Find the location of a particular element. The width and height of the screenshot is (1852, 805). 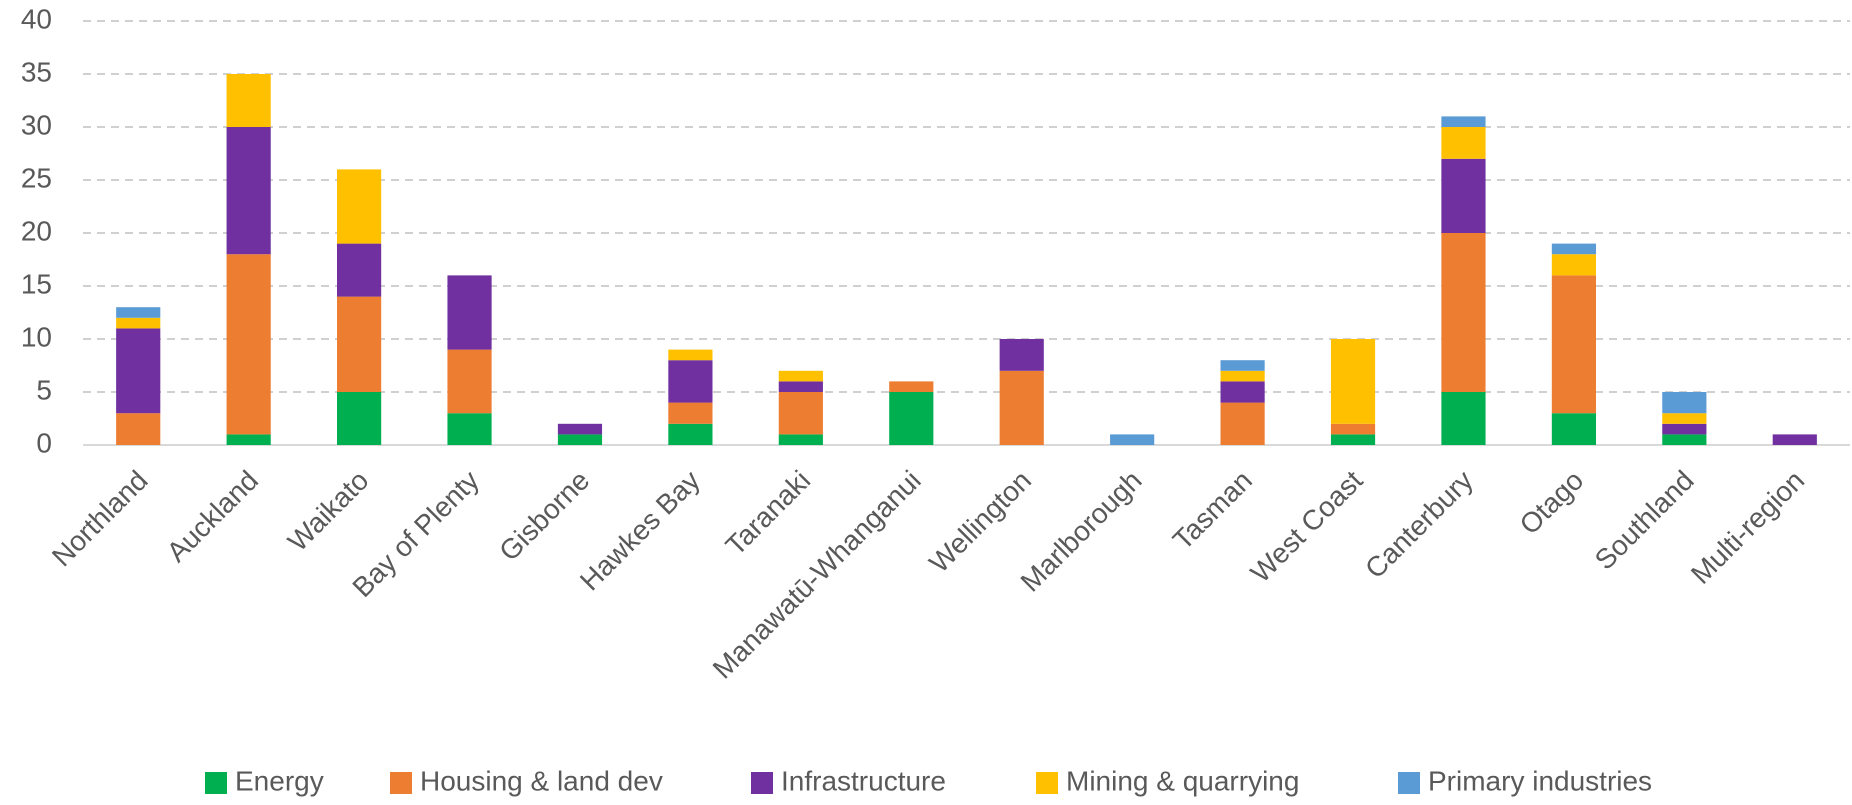

x-tick-label: Multi-region is located at coordinates (1747, 527).